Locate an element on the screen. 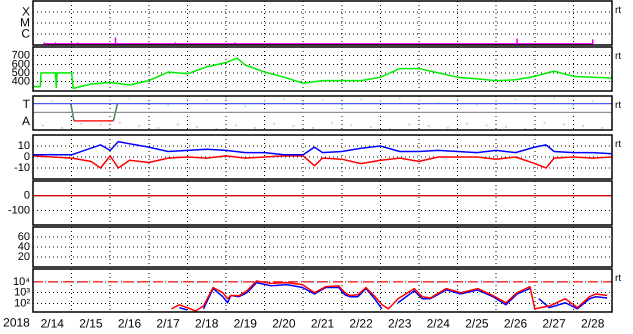 The width and height of the screenshot is (633, 334). y-tick-label: 10² is located at coordinates (22, 304).